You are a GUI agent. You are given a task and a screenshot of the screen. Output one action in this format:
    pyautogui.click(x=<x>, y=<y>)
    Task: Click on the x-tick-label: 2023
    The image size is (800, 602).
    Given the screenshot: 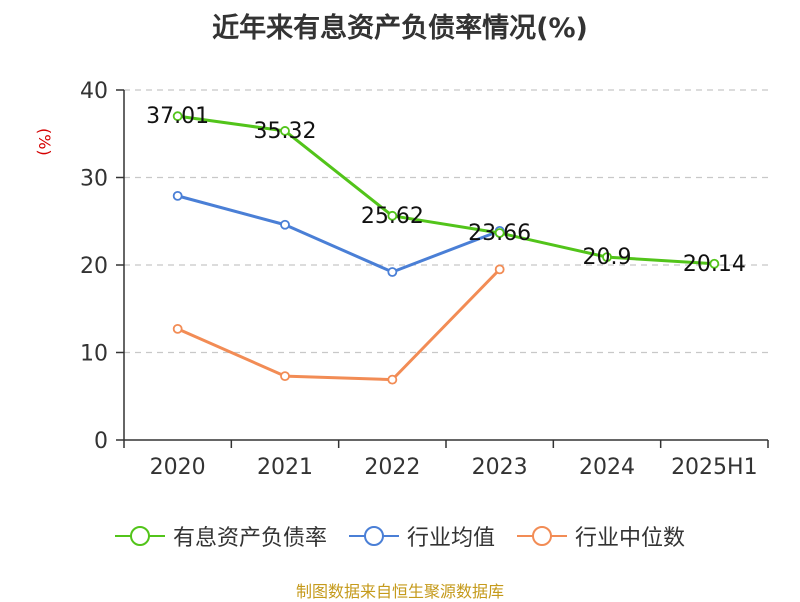 What is the action you would take?
    pyautogui.click(x=500, y=467)
    